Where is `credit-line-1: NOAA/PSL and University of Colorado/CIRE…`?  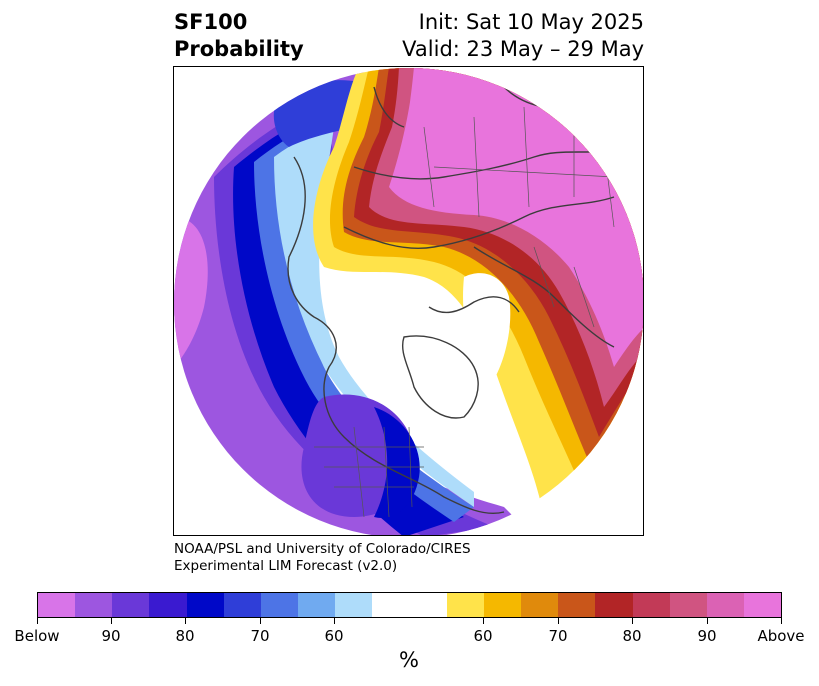
credit-line-1: NOAA/PSL and University of Colorado/CIRE… is located at coordinates (322, 549).